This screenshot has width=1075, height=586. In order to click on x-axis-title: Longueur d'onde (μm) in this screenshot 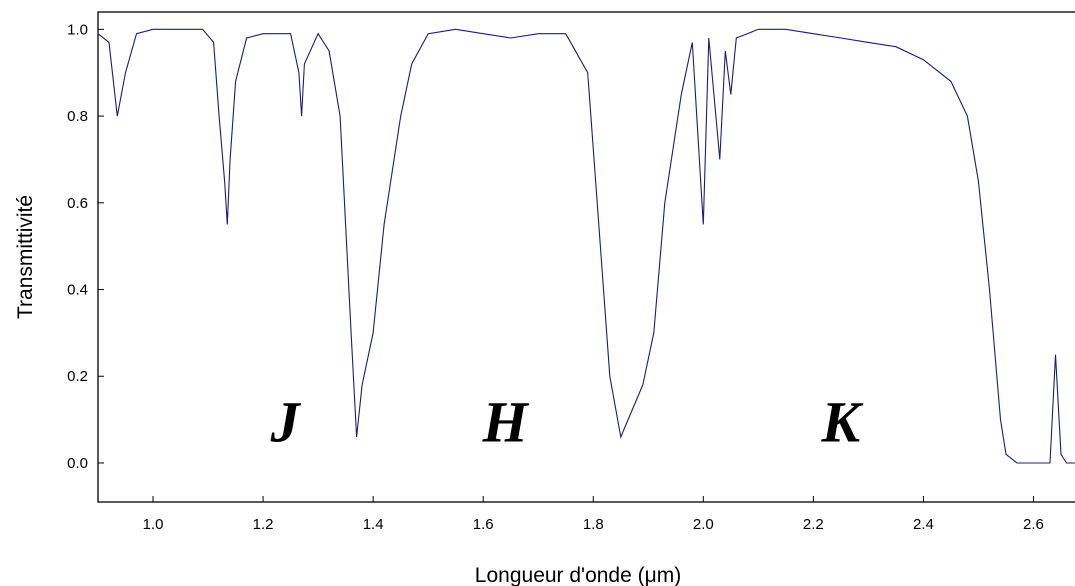, I will do `click(578, 575)`.